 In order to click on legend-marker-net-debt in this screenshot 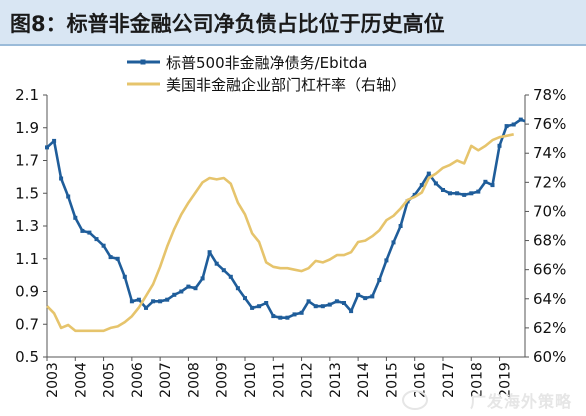, I will do `click(143, 62)`.